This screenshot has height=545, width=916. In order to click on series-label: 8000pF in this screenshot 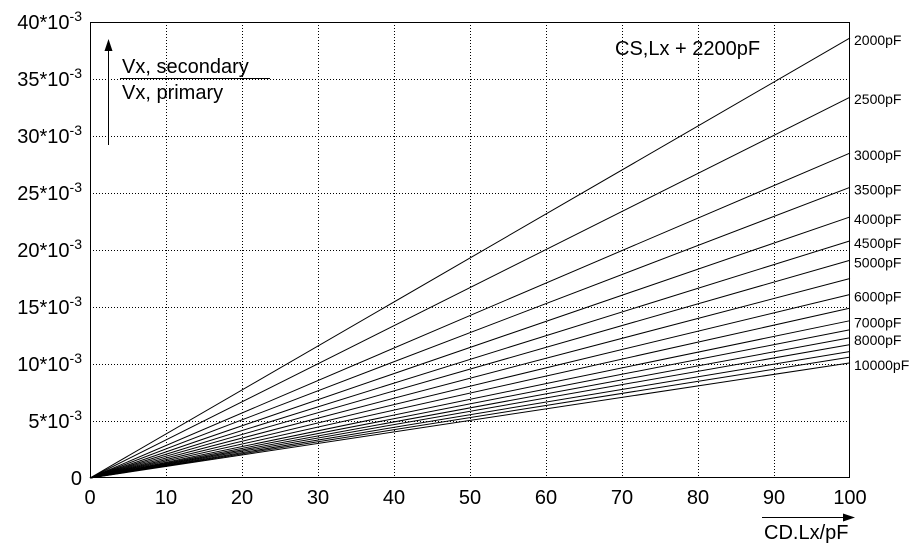, I will do `click(877, 340)`.